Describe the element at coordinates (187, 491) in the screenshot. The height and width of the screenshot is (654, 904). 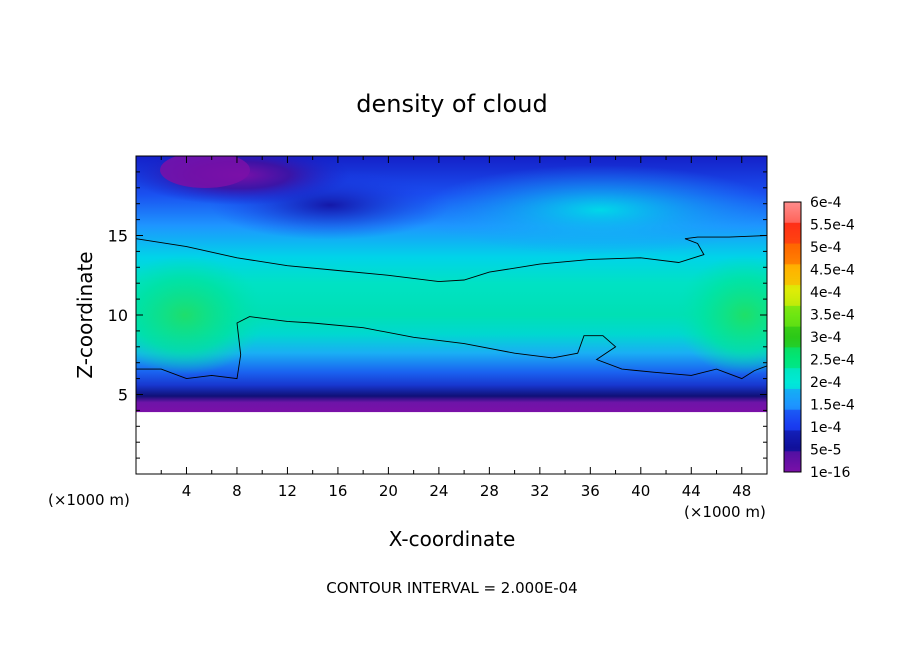
I see `x-tick-label: 4` at that location.